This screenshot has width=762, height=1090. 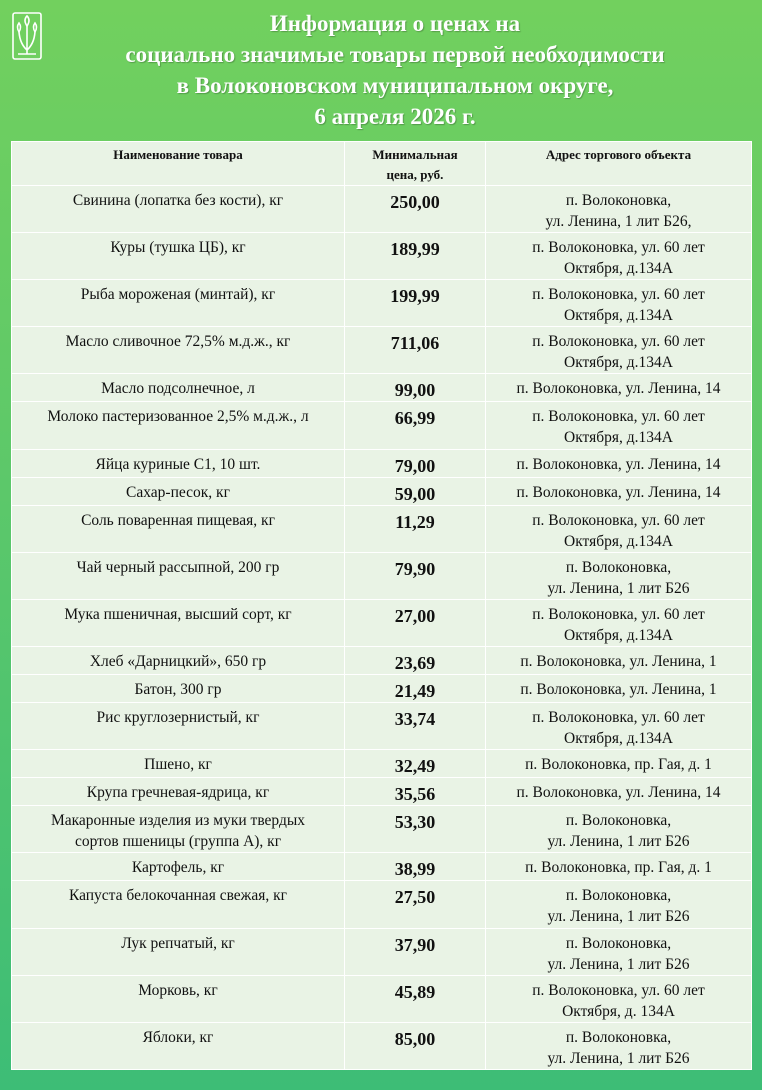 What do you see at coordinates (618, 842) in the screenshot?
I see `address-line: ул. Ленина, 1 лит Б26` at bounding box center [618, 842].